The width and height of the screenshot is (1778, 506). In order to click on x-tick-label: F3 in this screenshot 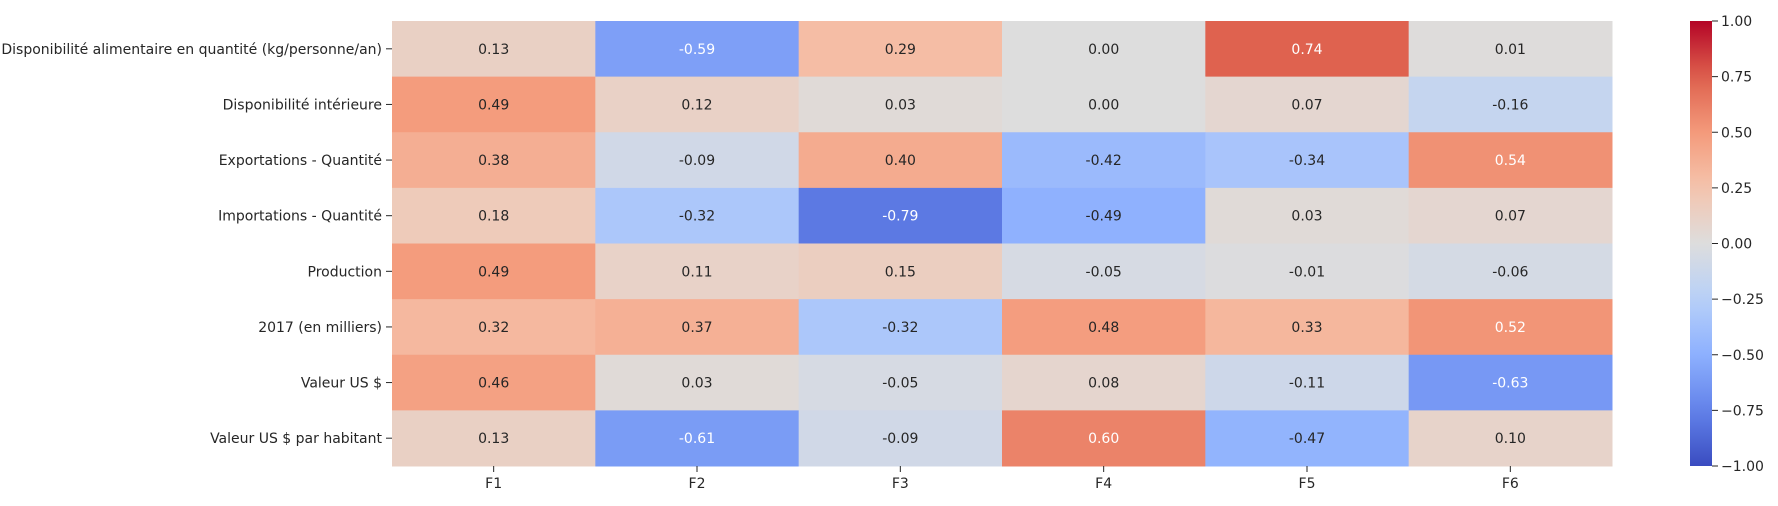, I will do `click(900, 484)`.